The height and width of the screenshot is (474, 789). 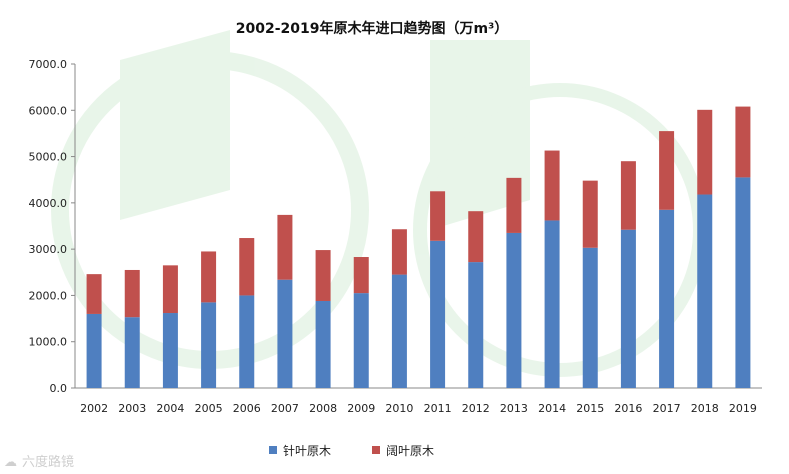 I want to click on x-tick-label: 2017, so click(x=667, y=408).